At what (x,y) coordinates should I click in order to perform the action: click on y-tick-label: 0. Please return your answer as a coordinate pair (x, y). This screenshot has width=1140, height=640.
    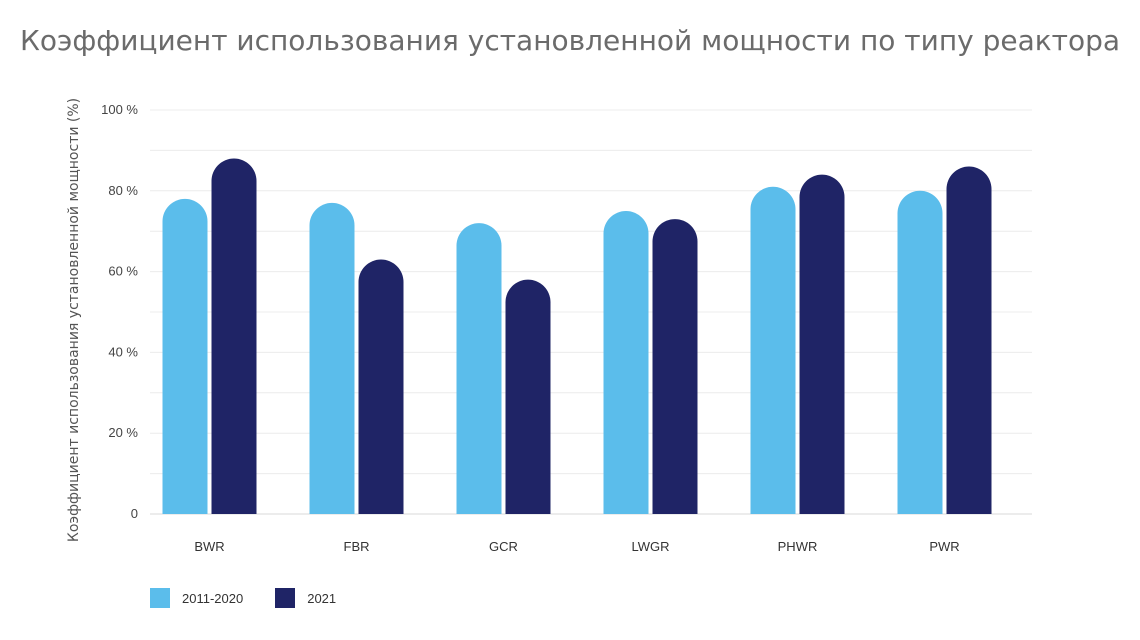
    Looking at the image, I should click on (134, 513).